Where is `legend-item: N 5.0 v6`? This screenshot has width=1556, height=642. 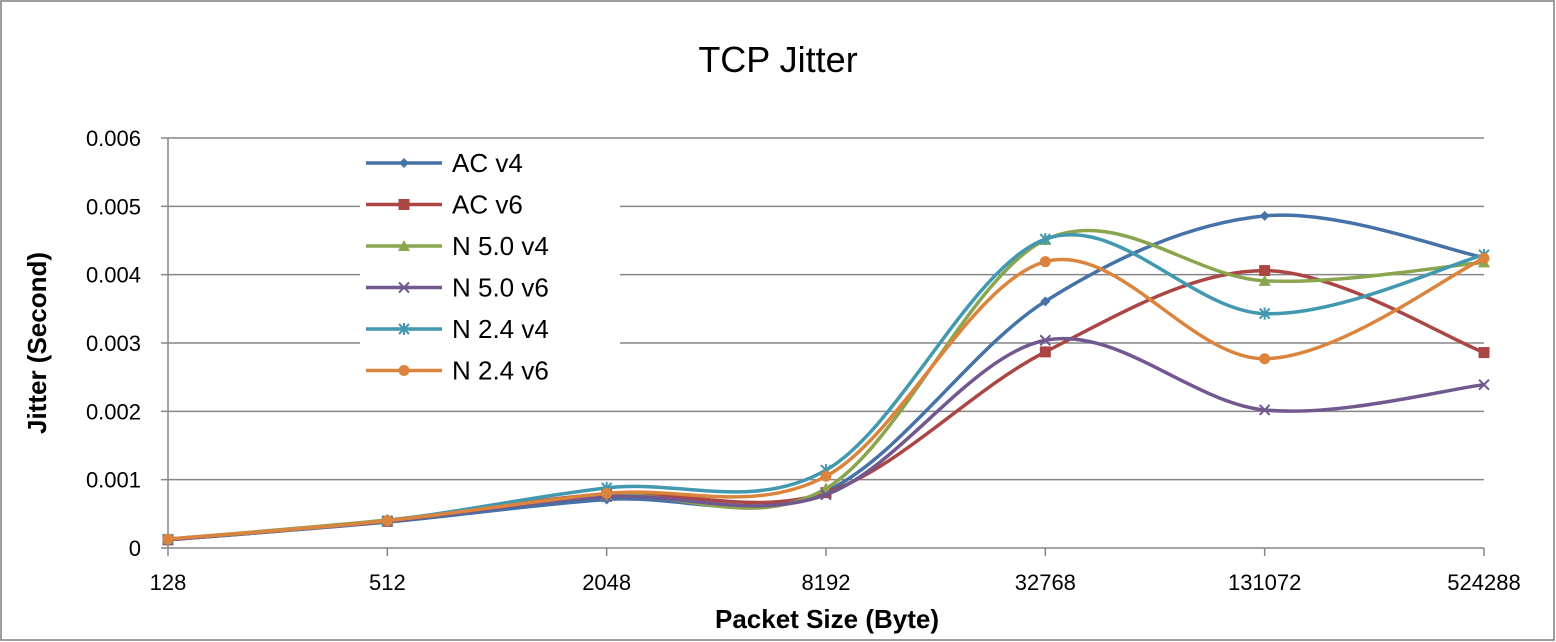 legend-item: N 5.0 v6 is located at coordinates (457, 288).